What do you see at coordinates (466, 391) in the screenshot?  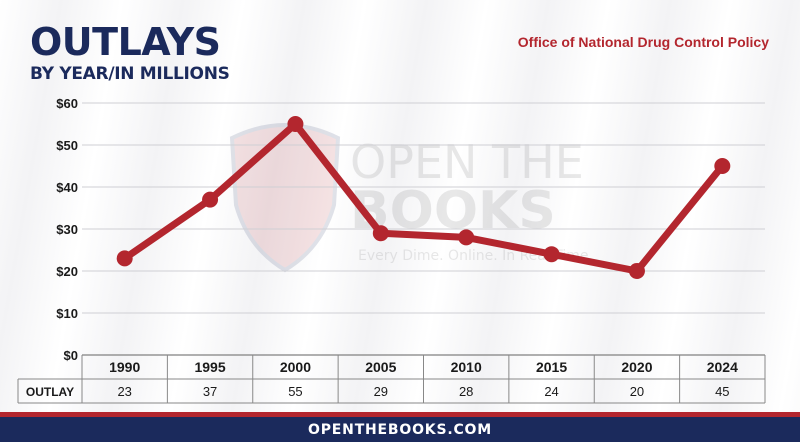 I see `data-label: 28` at bounding box center [466, 391].